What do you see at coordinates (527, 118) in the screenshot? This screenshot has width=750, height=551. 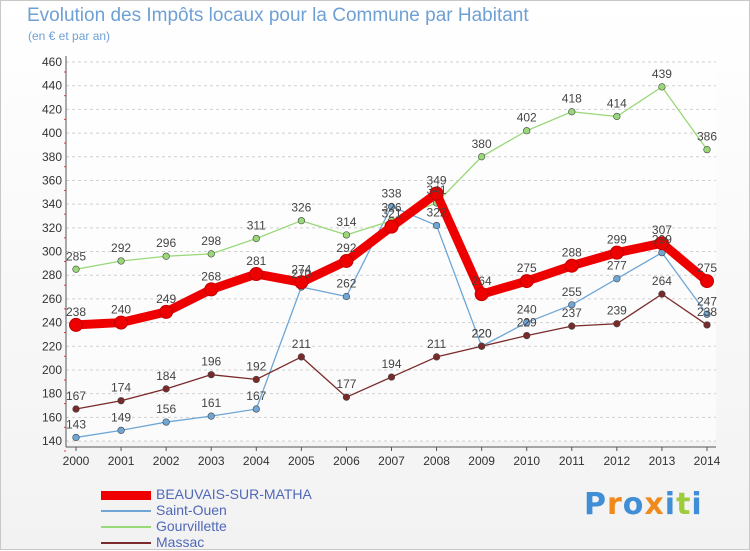 I see `data-label: 402` at bounding box center [527, 118].